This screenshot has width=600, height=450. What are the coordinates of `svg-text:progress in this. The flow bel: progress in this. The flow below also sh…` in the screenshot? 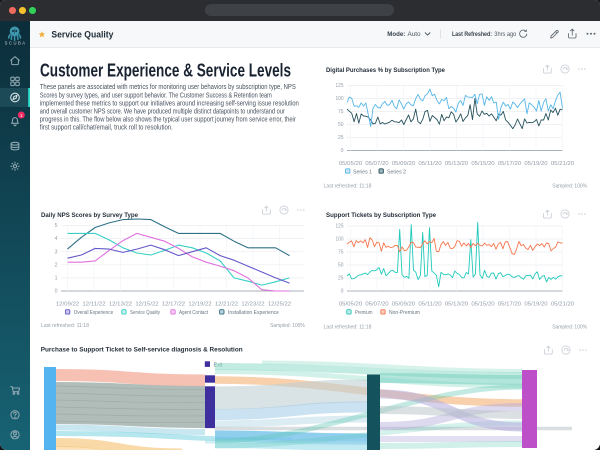 It's located at (168, 119).